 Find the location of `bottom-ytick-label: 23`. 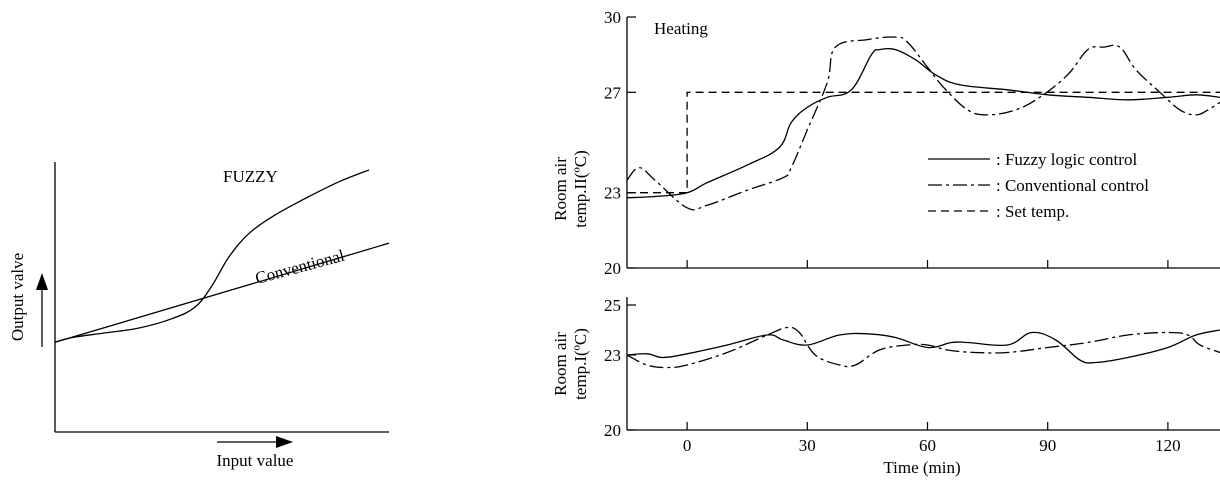

bottom-ytick-label: 23 is located at coordinates (612, 355).